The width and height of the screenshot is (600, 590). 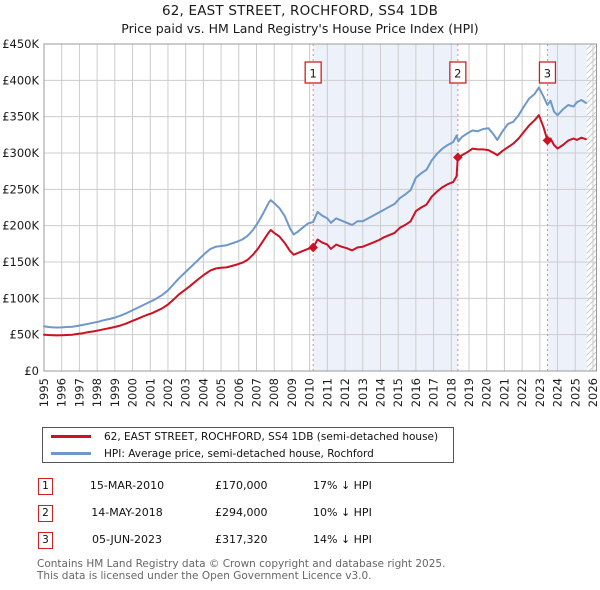 What do you see at coordinates (593, 392) in the screenshot?
I see `svg-text: 2026` at bounding box center [593, 392].